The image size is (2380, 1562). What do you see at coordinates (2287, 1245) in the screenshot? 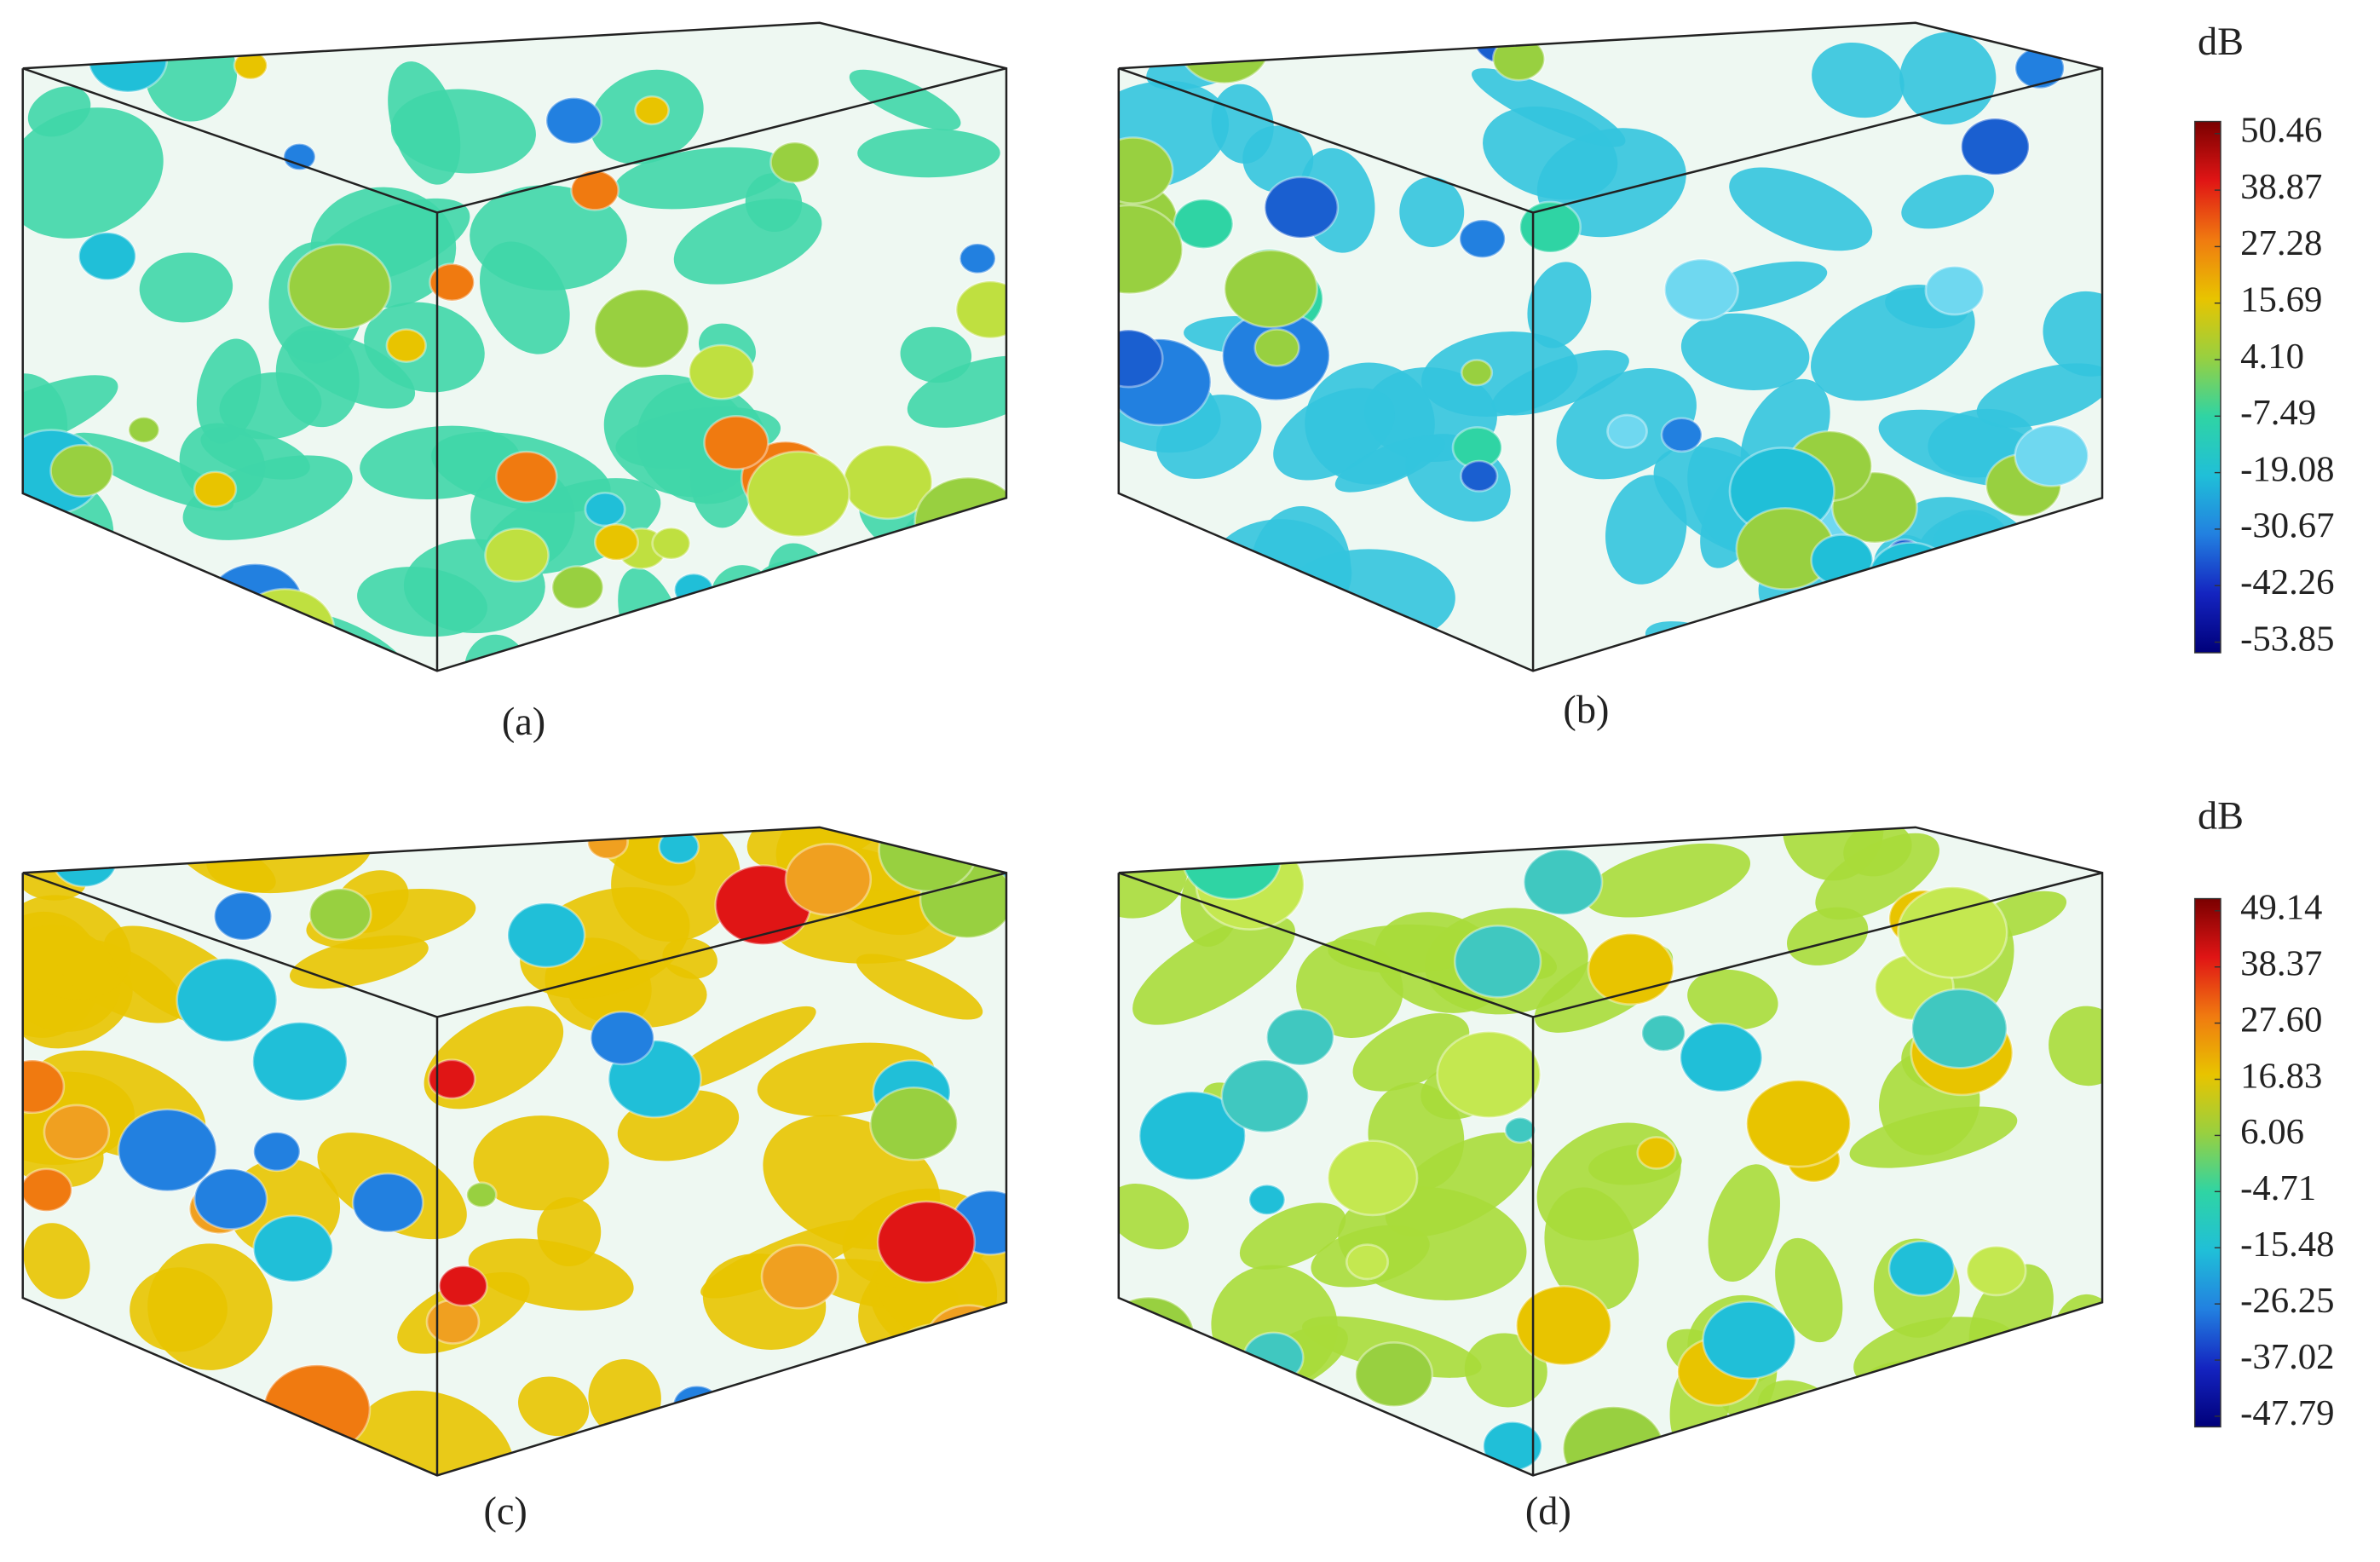
I see `colorbar-tick-label: -15.48` at bounding box center [2287, 1245].